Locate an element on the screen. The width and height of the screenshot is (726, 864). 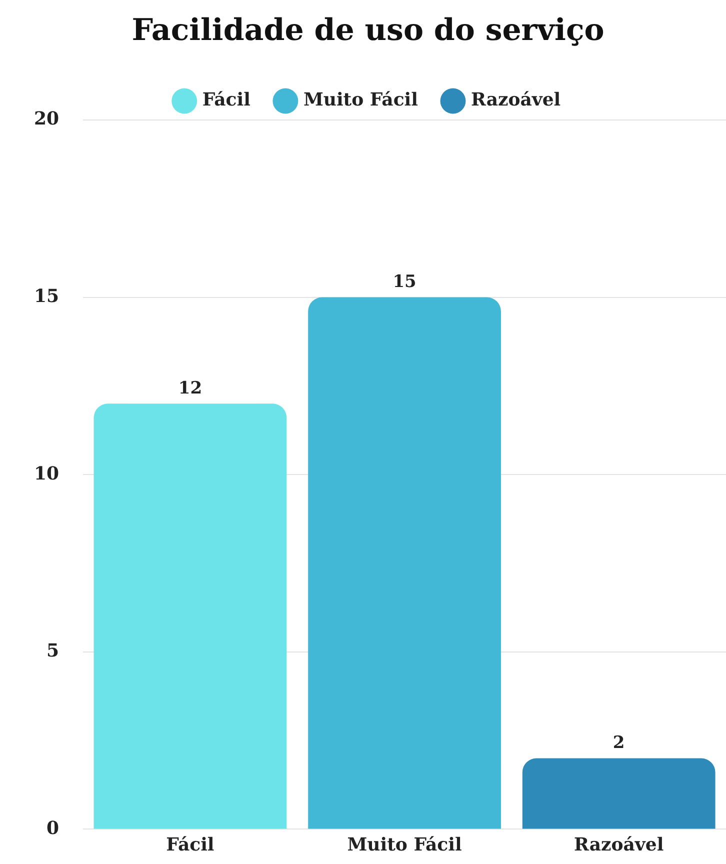
chart-title: Facilidade de uso do serviço is located at coordinates (368, 30).